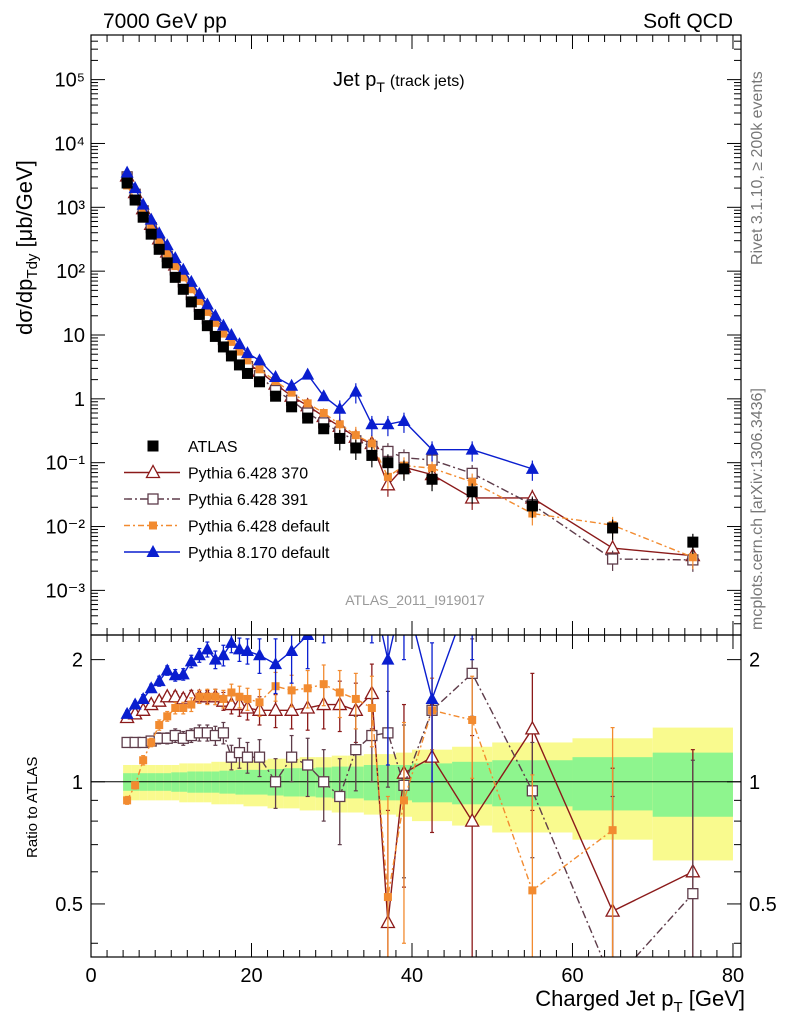  What do you see at coordinates (532, 727) in the screenshot?
I see `ratio-point-p370` at bounding box center [532, 727].